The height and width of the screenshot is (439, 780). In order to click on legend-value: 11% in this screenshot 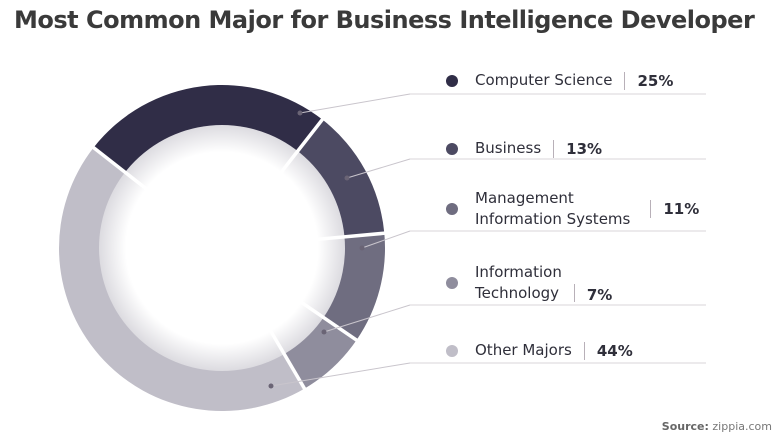, I will do `click(681, 209)`.